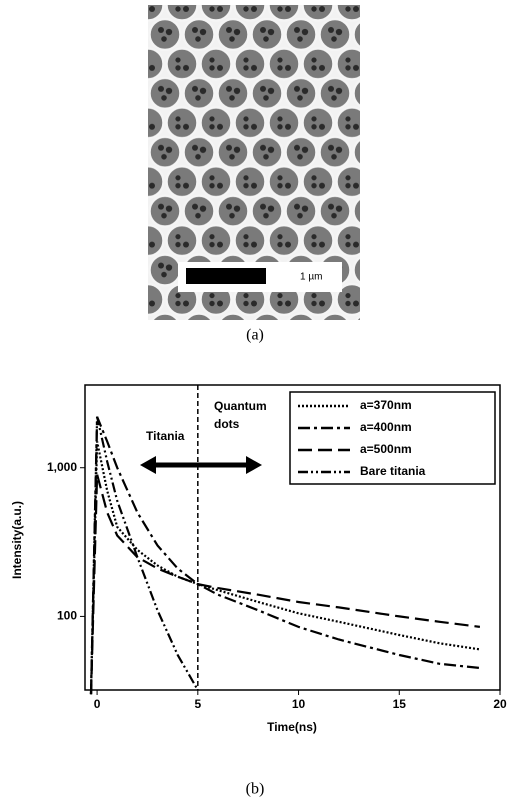 The width and height of the screenshot is (511, 807). What do you see at coordinates (400, 704) in the screenshot?
I see `x-tick-label: 15` at bounding box center [400, 704].